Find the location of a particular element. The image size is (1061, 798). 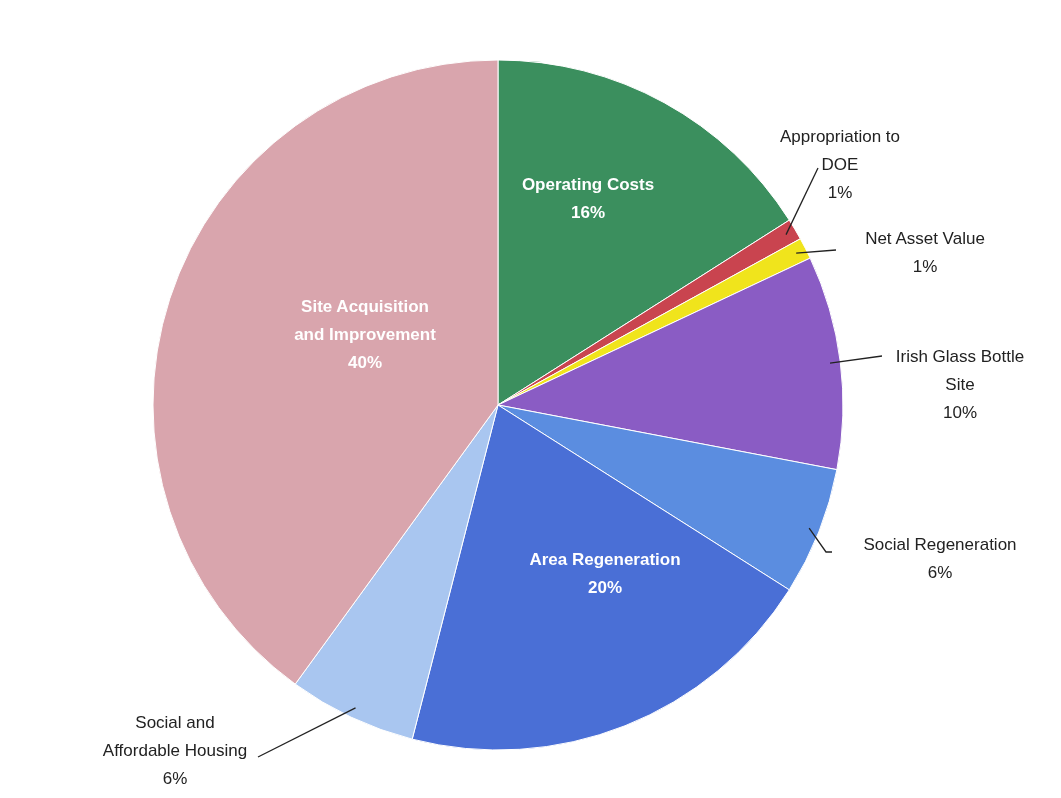

slice-label: Appropriation to DOE is located at coordinates (840, 150).